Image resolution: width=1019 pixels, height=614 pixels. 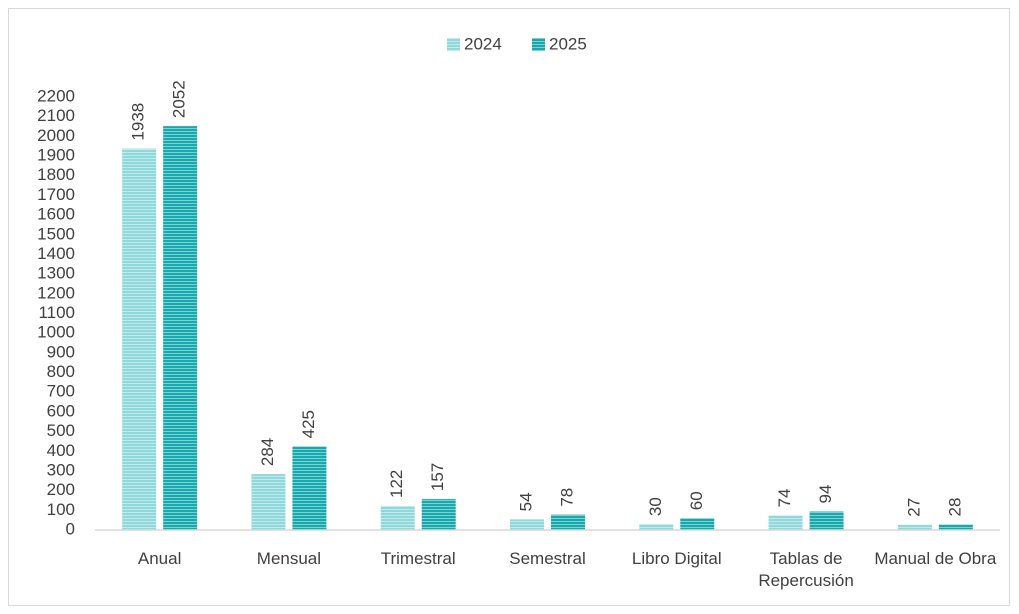 What do you see at coordinates (784, 498) in the screenshot?
I see `data-label: 74` at bounding box center [784, 498].